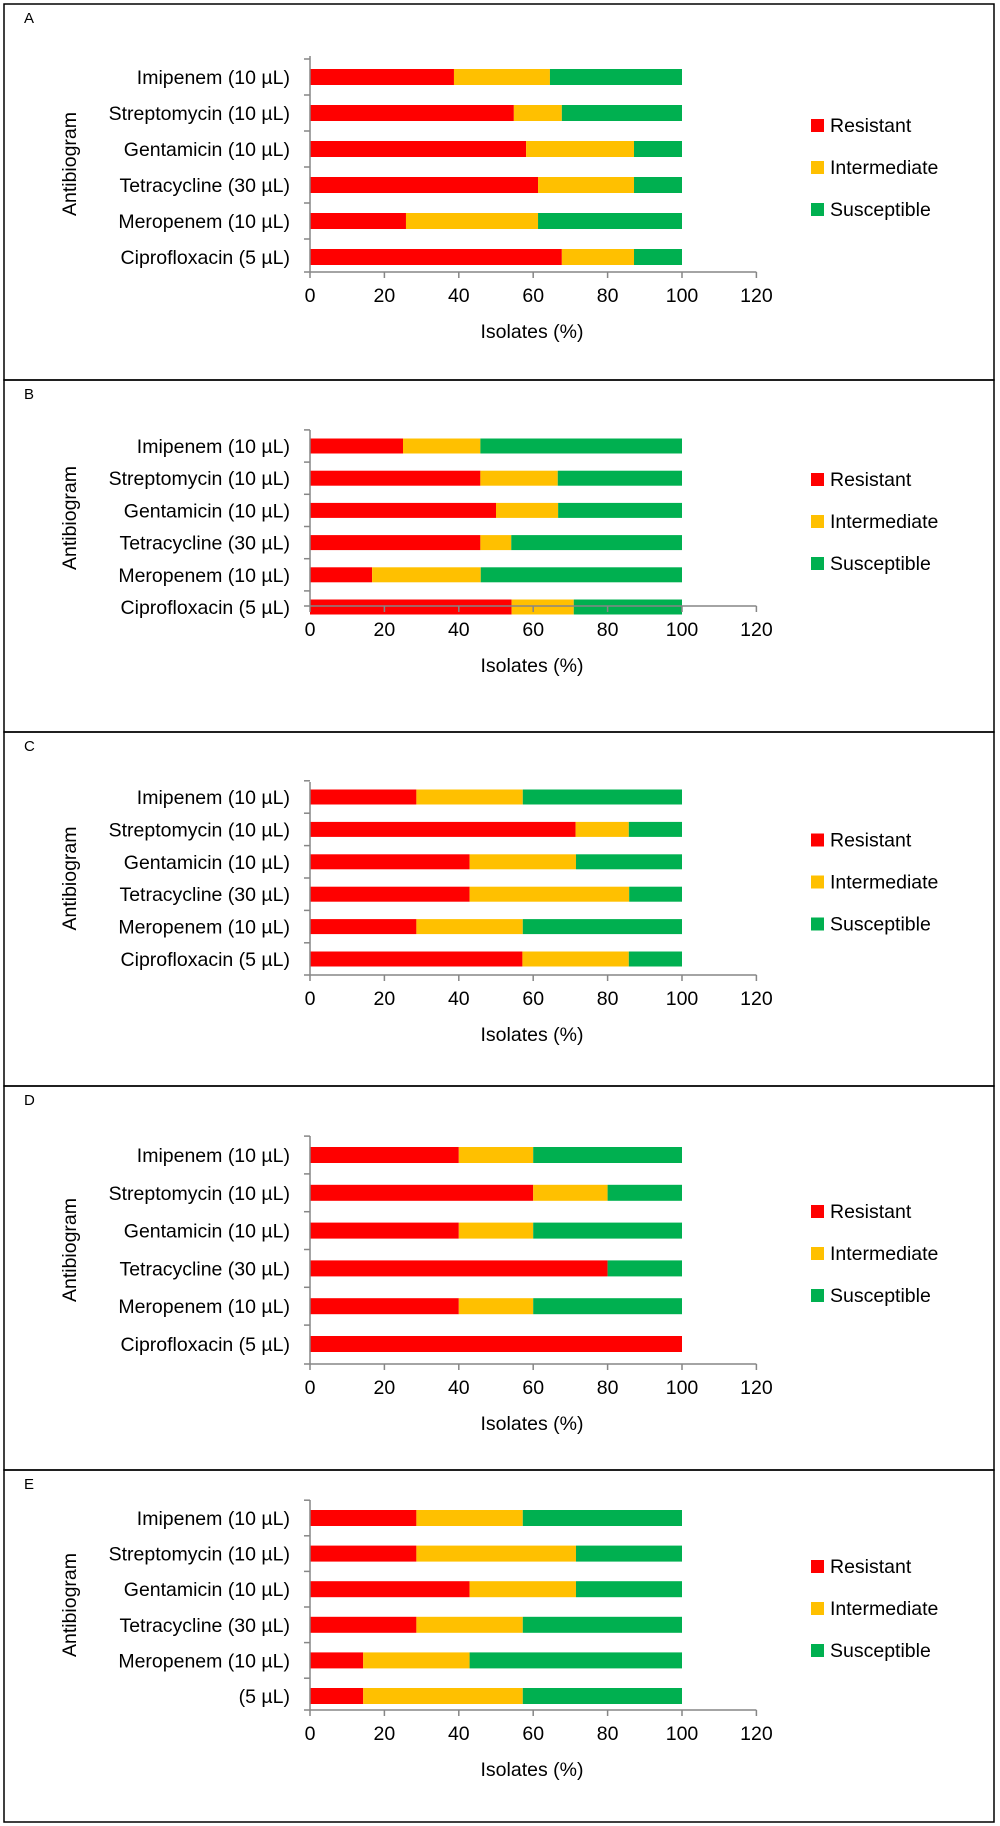 Image resolution: width=1000 pixels, height=1826 pixels. I want to click on panel-letter: C, so click(29, 746).